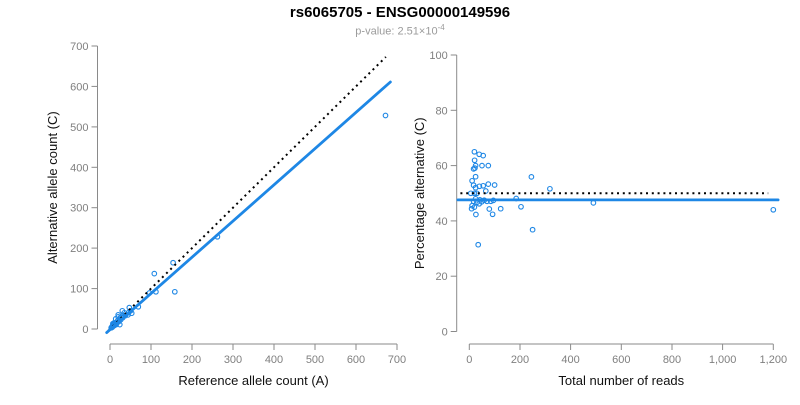 This screenshot has height=405, width=800. I want to click on y-axis-title: Percentage alternative (C), so click(419, 193).